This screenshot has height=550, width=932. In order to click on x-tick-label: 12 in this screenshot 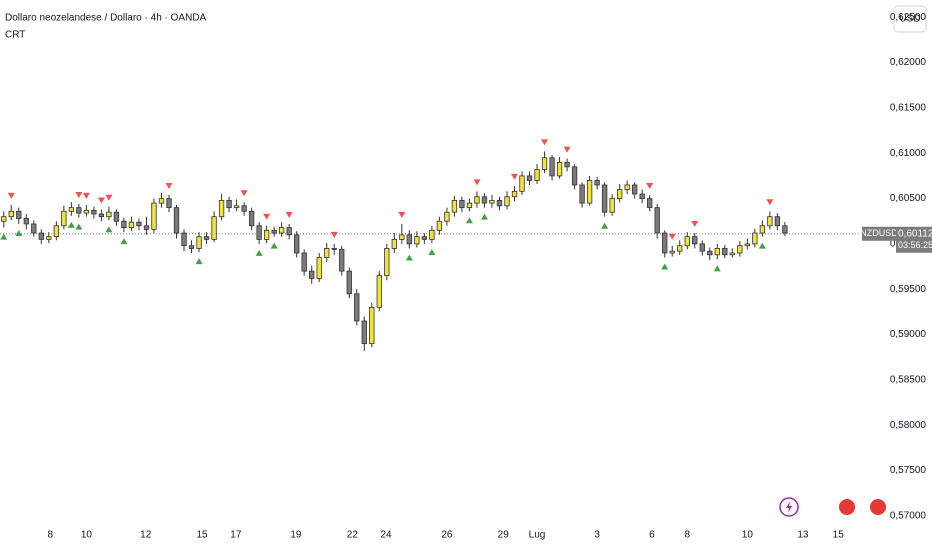, I will do `click(146, 535)`.